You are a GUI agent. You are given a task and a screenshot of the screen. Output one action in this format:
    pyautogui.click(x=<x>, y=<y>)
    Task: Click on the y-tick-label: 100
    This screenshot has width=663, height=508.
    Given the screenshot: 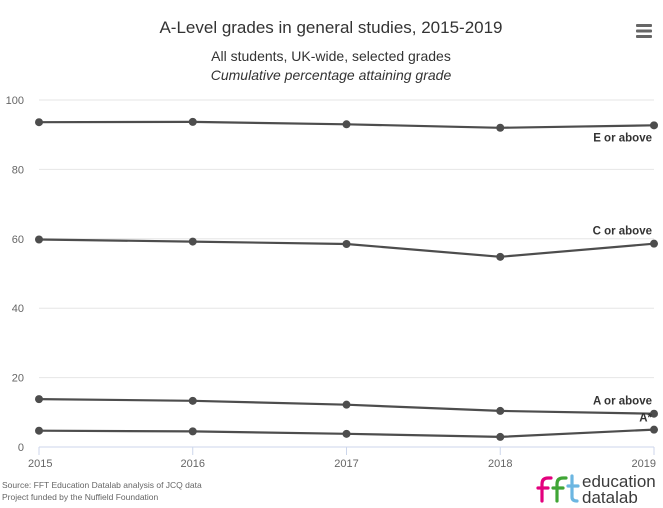 What is the action you would take?
    pyautogui.click(x=15, y=101)
    